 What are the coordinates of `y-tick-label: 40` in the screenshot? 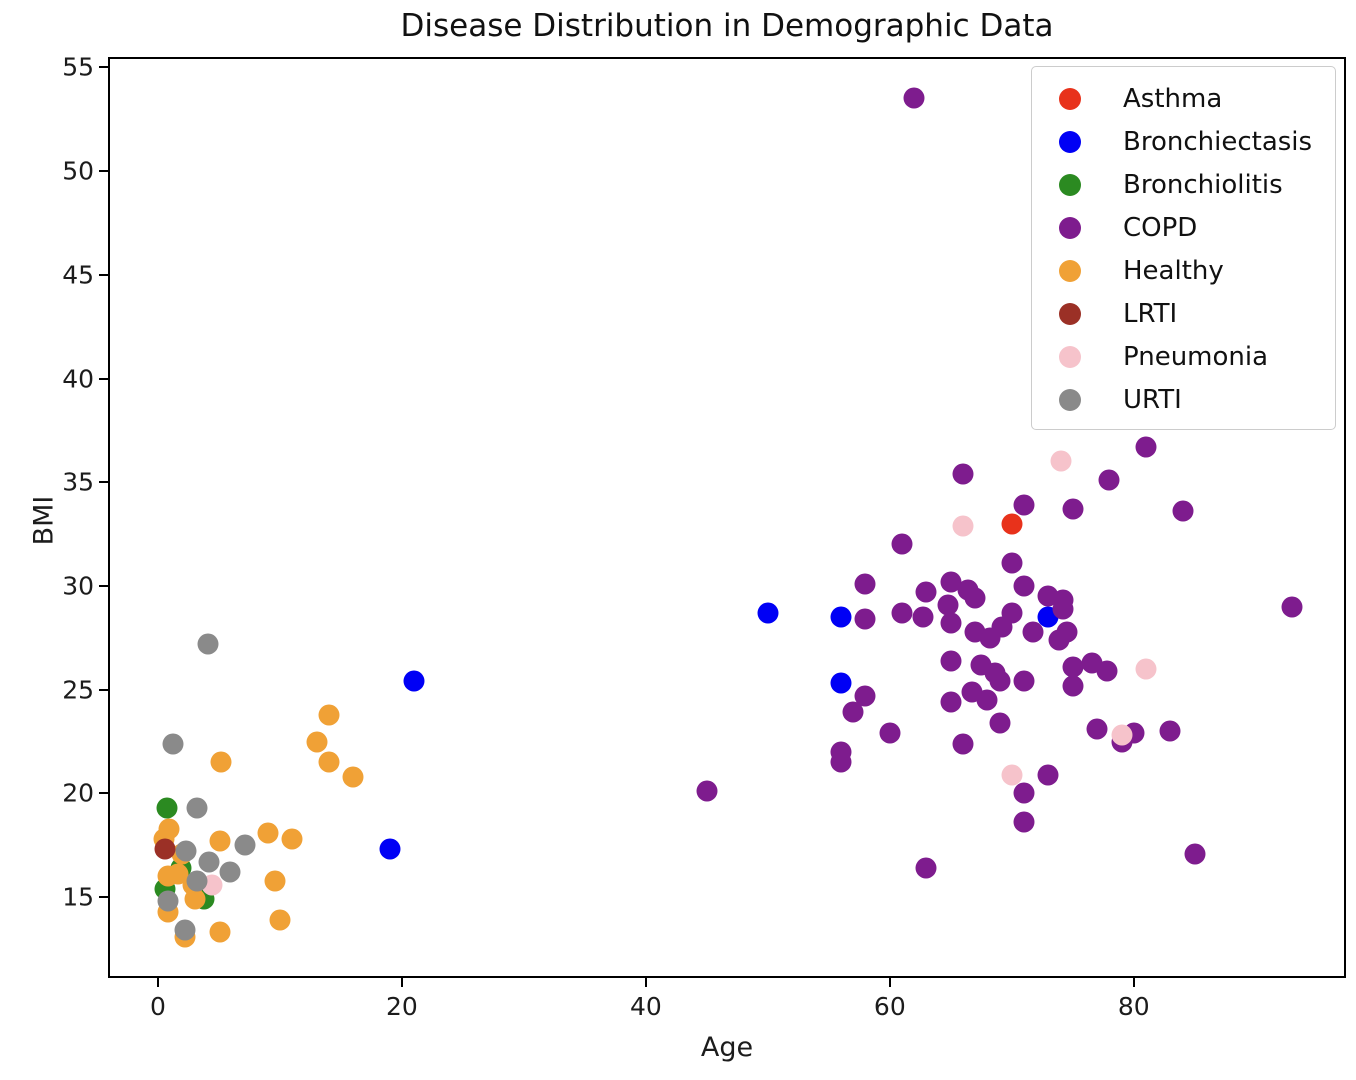 It's located at (78, 379).